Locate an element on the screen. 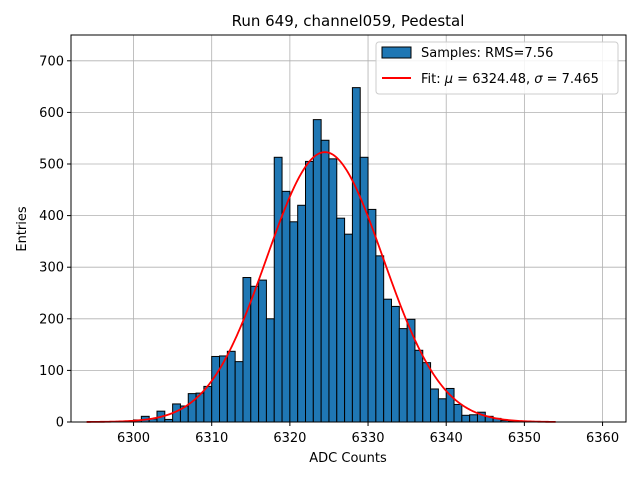 Image resolution: width=640 pixels, height=480 pixels. legend-histogram-swatch is located at coordinates (396, 52).